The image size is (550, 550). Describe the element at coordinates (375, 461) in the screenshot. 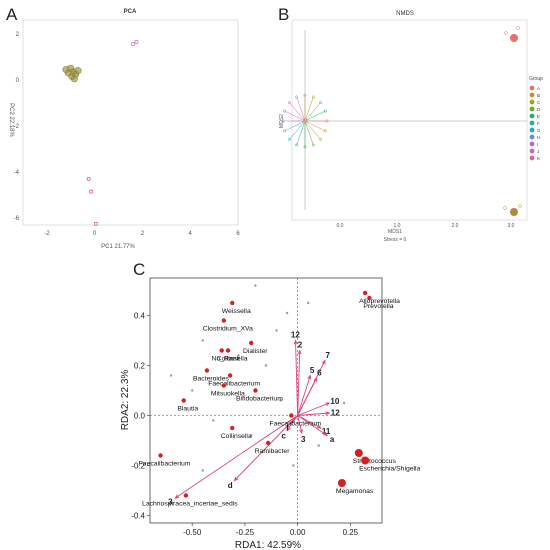

I see `rda-taxon-label: Streptococcus` at that location.